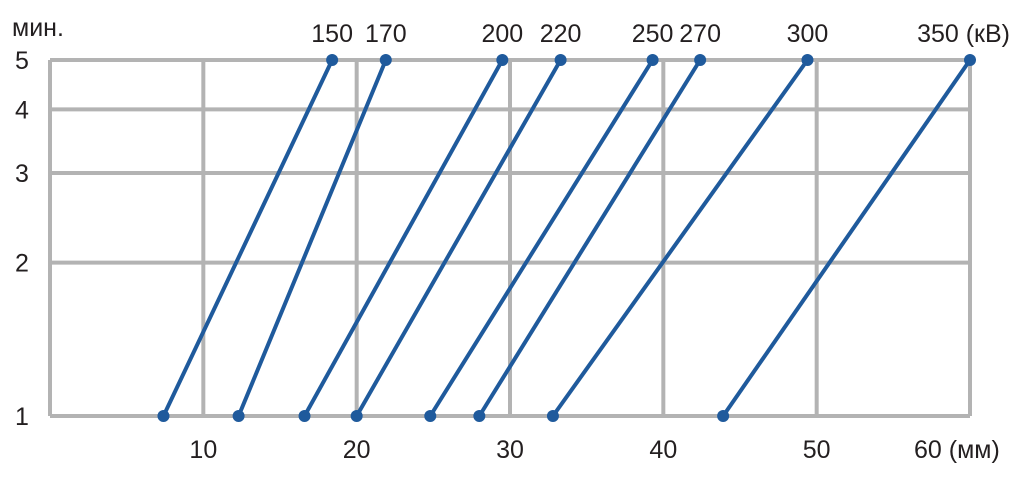 This screenshot has height=478, width=1024. I want to click on y-tick-label: 3, so click(22, 174).